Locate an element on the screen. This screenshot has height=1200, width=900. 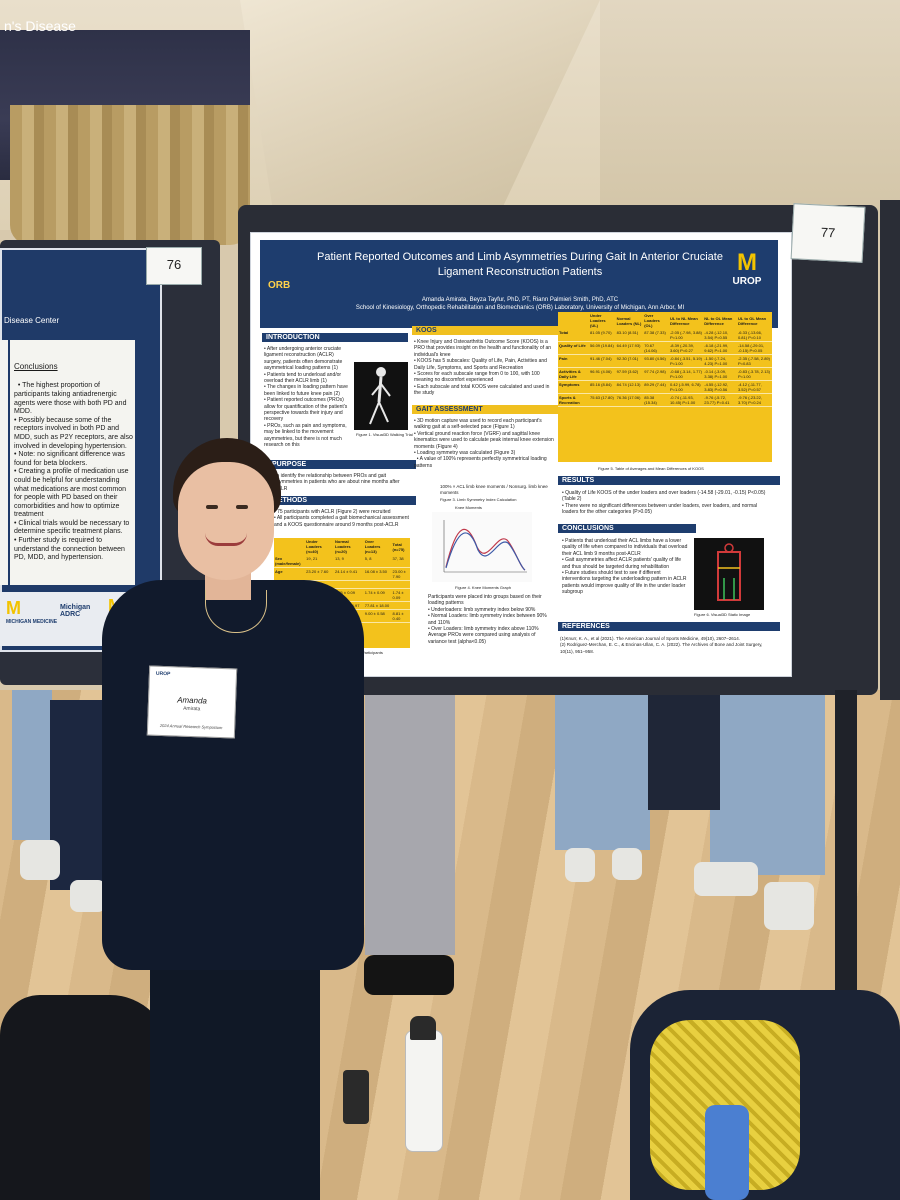
dark-coat is located at coordinates (85, 1097).